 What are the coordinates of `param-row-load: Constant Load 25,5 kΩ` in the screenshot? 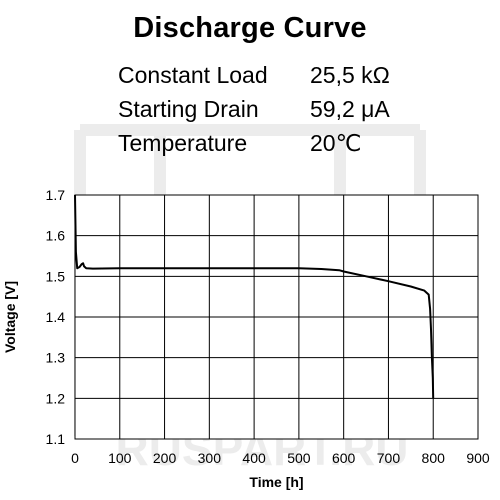 It's located at (298, 79).